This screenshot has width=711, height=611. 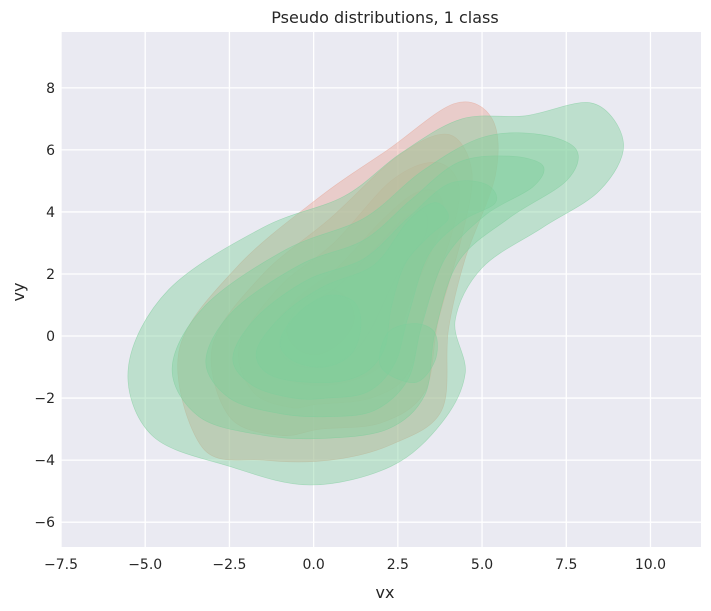 What do you see at coordinates (398, 565) in the screenshot?
I see `x-tick-label: 2.5` at bounding box center [398, 565].